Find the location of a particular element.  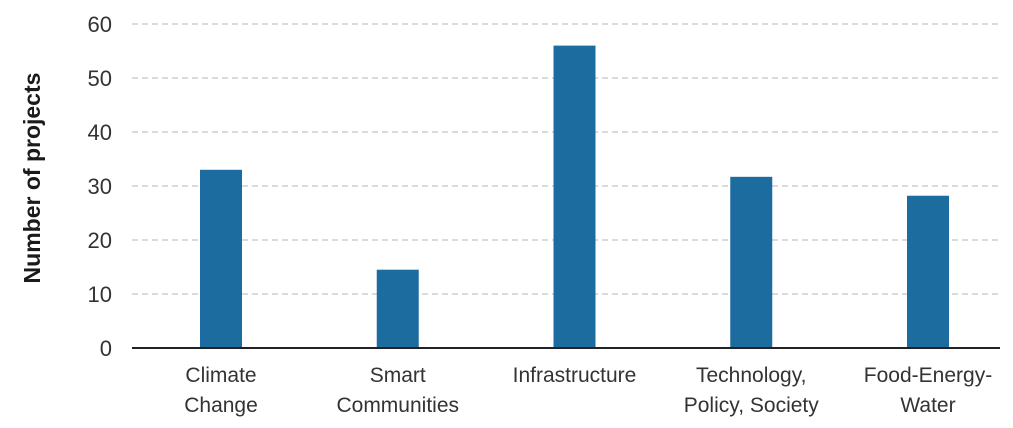

y-axis-title: Number of projects is located at coordinates (32, 178).